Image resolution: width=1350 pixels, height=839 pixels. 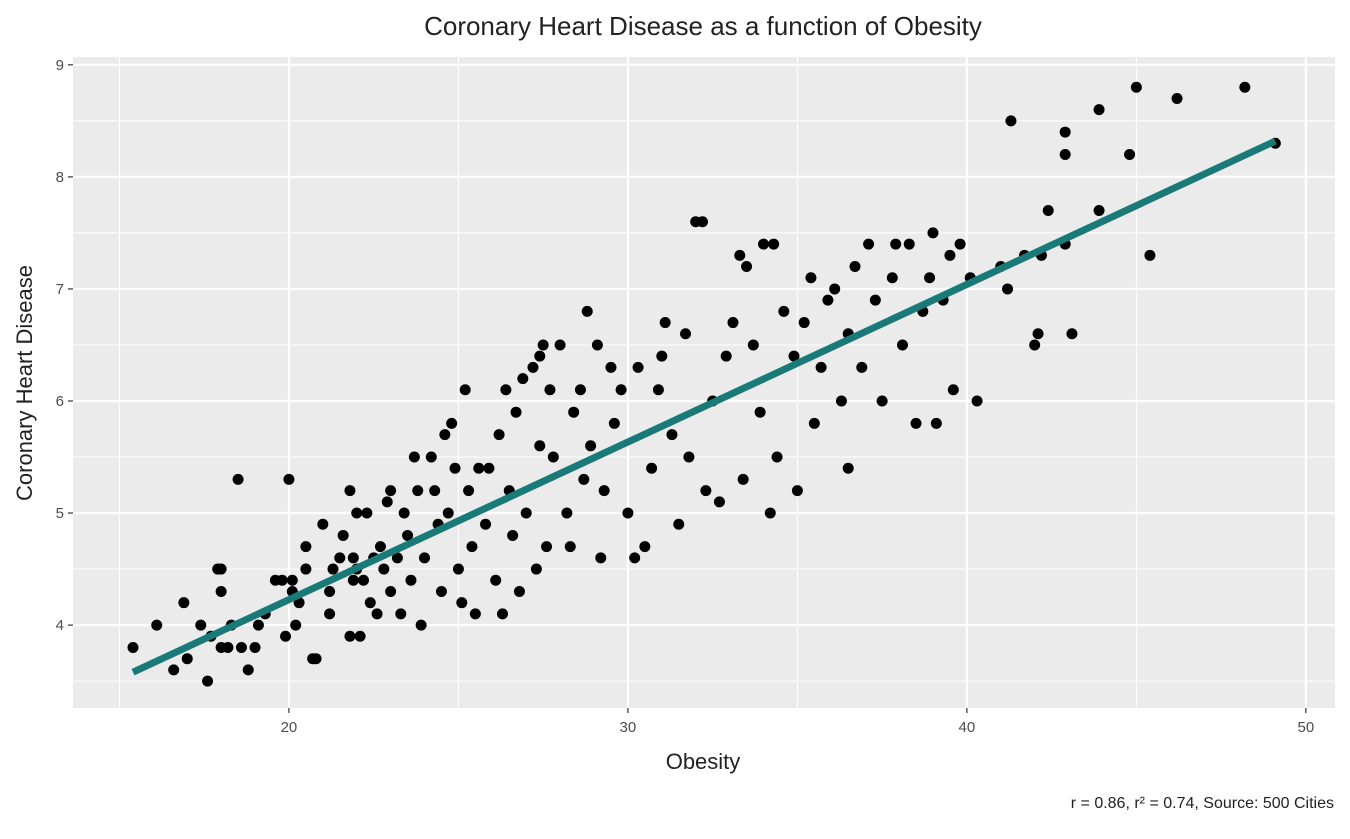 What do you see at coordinates (24, 383) in the screenshot?
I see `y-axis-label: Coronary Heart Disease` at bounding box center [24, 383].